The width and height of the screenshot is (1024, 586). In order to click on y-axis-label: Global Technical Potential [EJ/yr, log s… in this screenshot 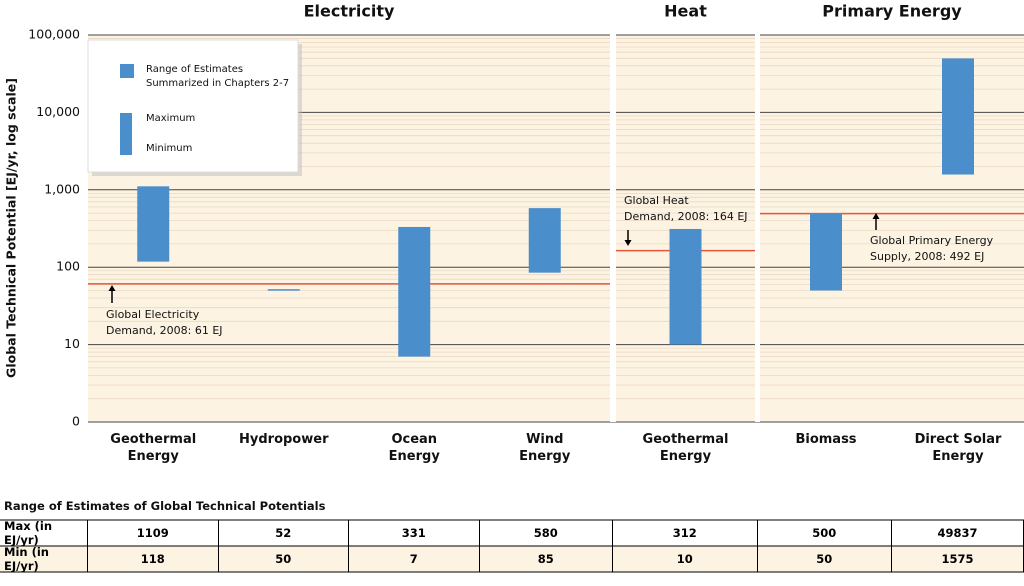, I will do `click(11, 228)`.